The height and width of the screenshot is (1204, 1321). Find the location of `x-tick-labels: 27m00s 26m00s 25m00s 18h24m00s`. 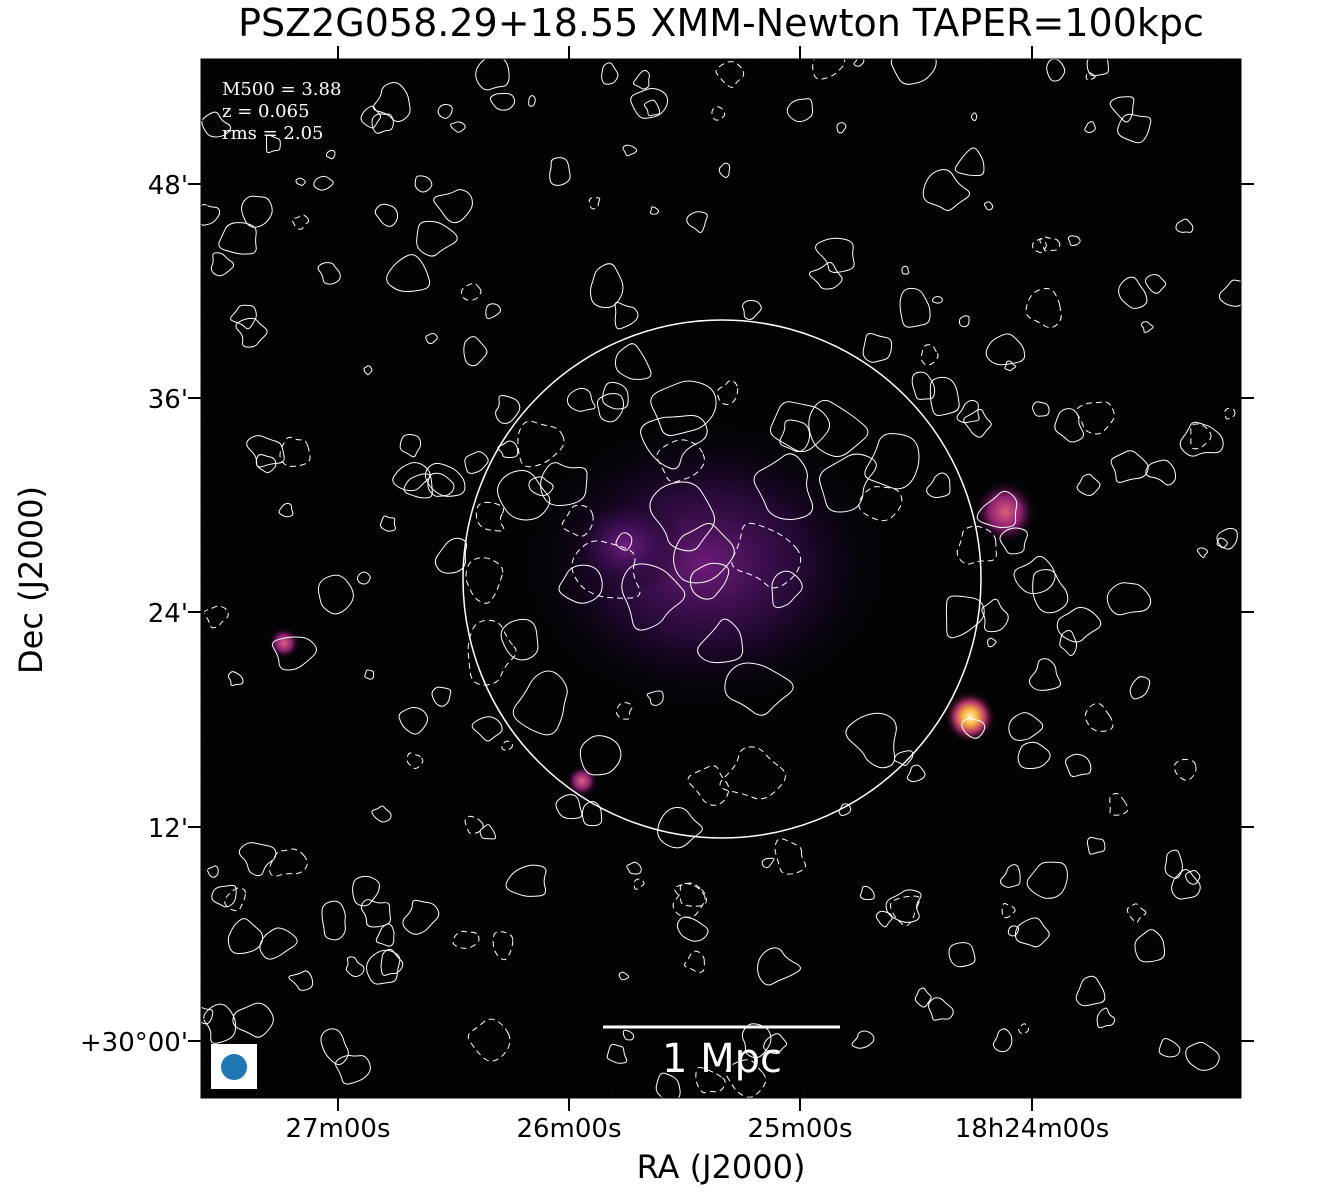

x-tick-labels: 27m00s 26m00s 25m00s 18h24m00s is located at coordinates (697, 1129).